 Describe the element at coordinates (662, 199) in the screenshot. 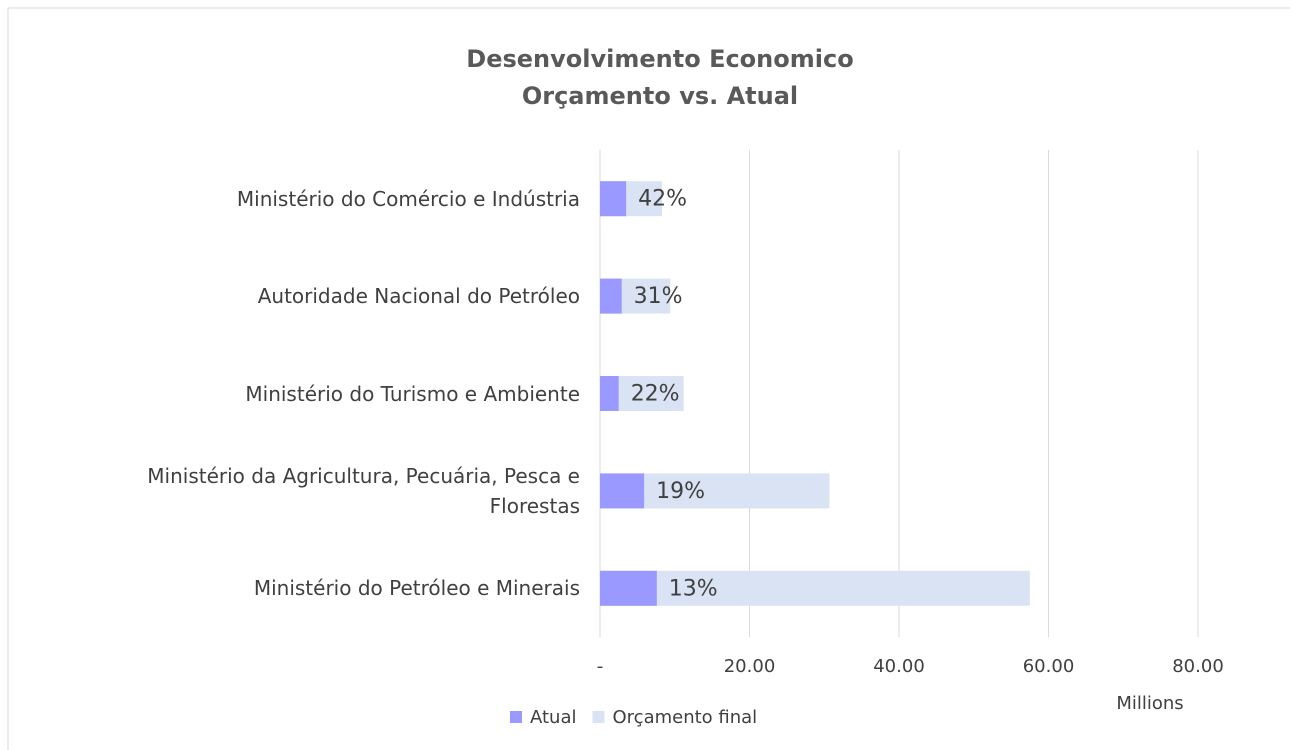

I see `data-label: 42%` at that location.